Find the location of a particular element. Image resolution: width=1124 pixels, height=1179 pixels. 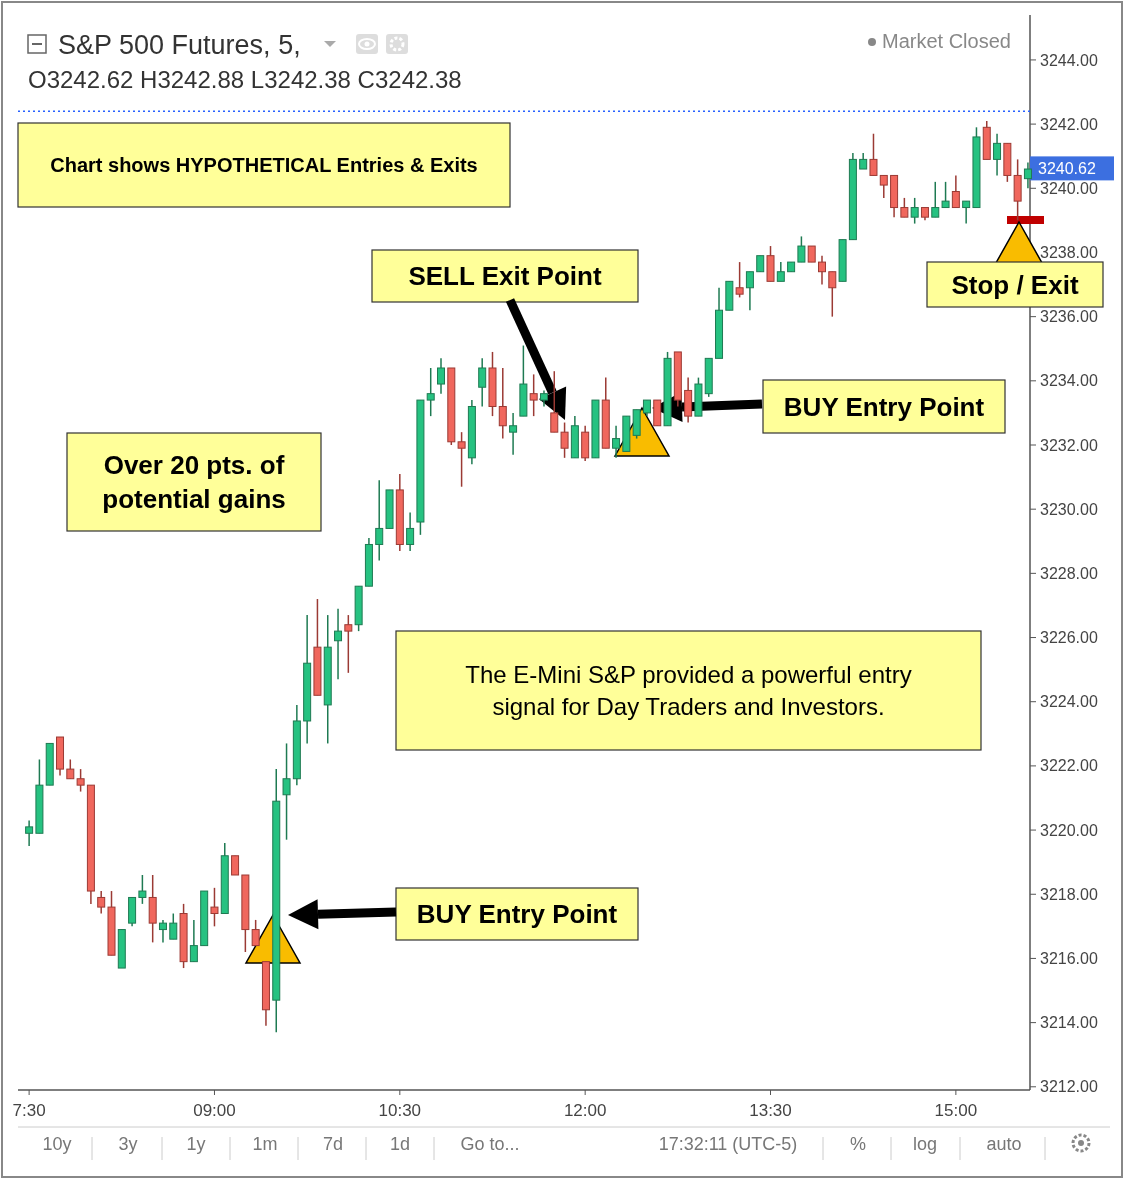

text: log is located at coordinates (925, 1144).